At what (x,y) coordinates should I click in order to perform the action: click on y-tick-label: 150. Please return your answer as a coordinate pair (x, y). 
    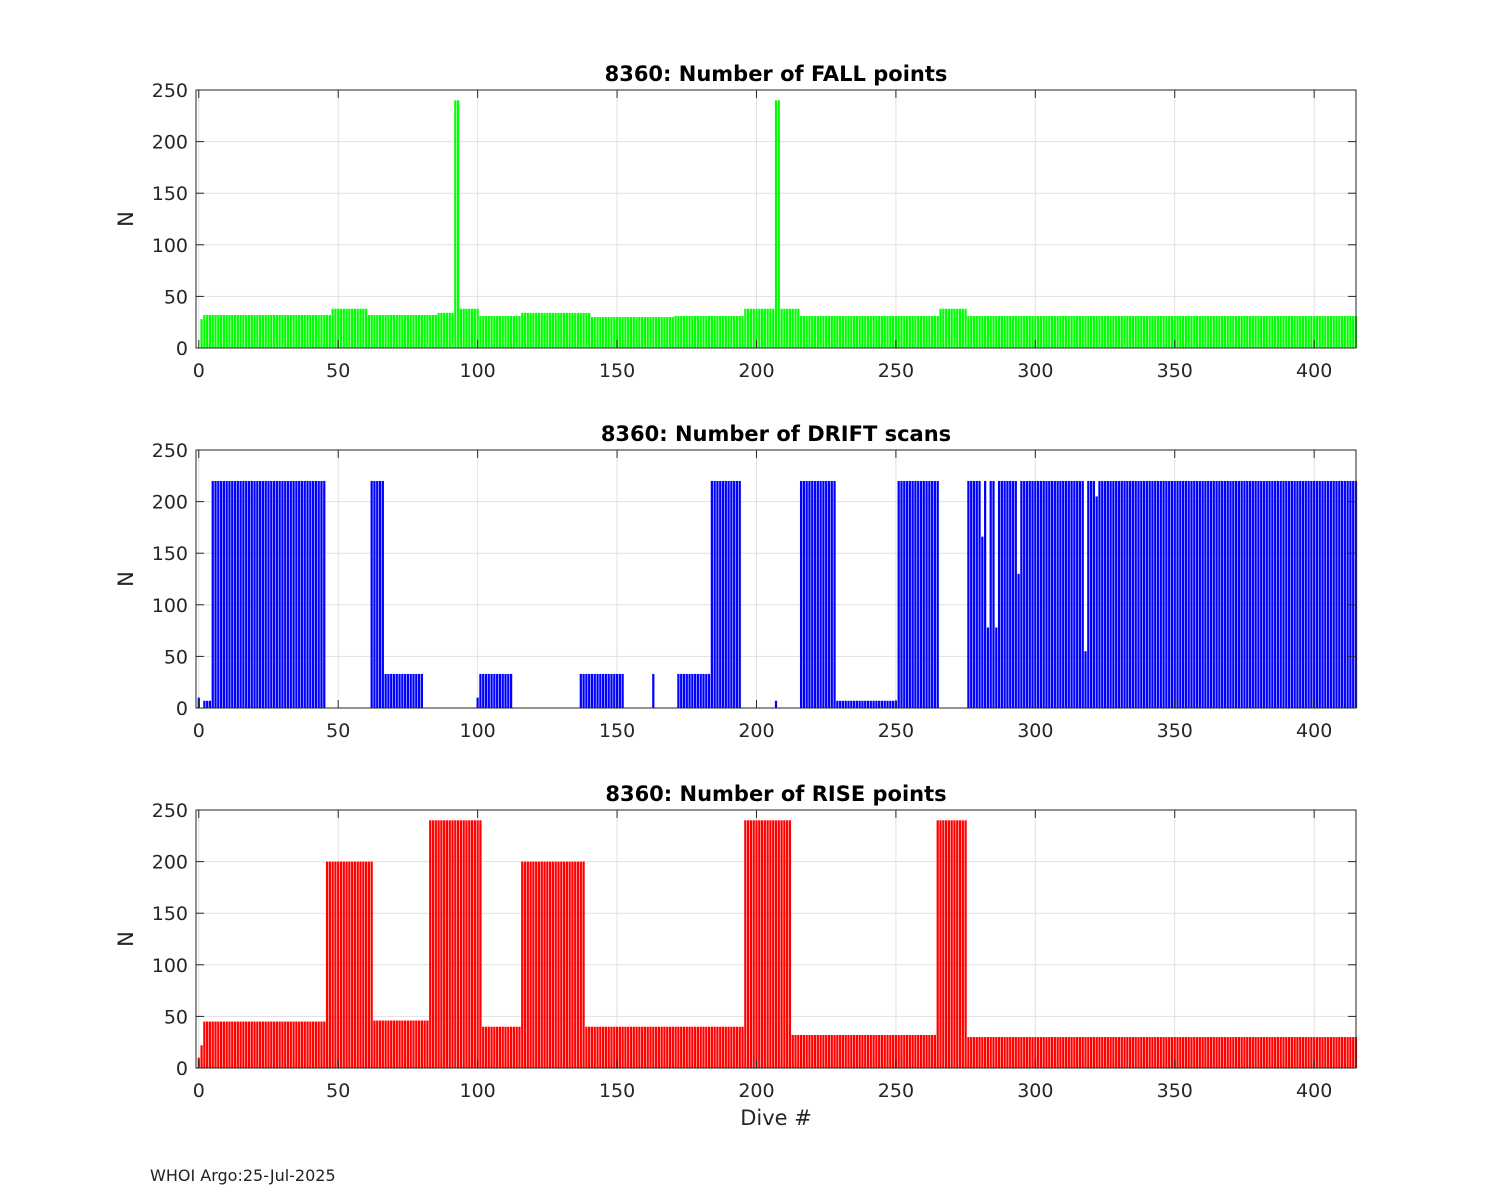
    Looking at the image, I should click on (170, 194).